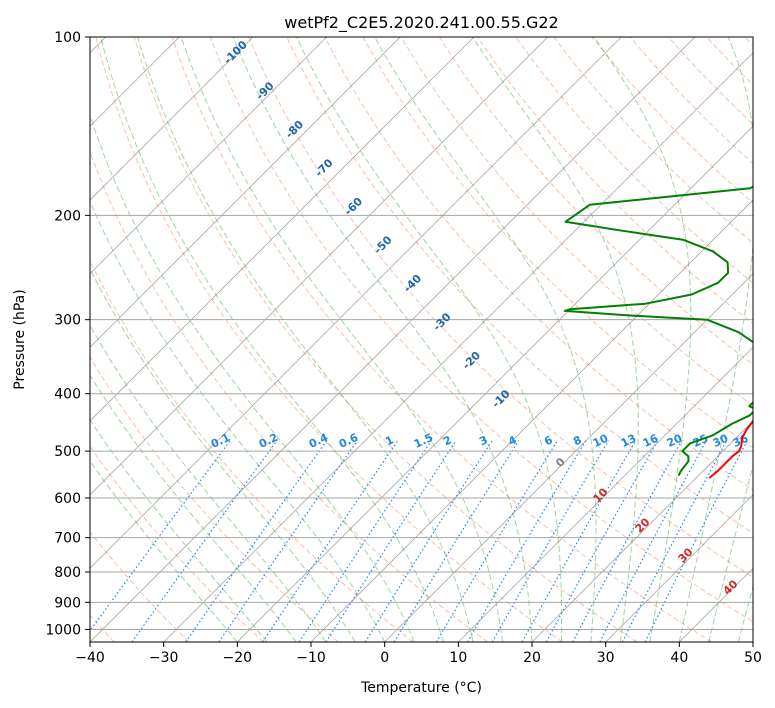  Describe the element at coordinates (90, 658) in the screenshot. I see `x-tick-label: −40` at that location.